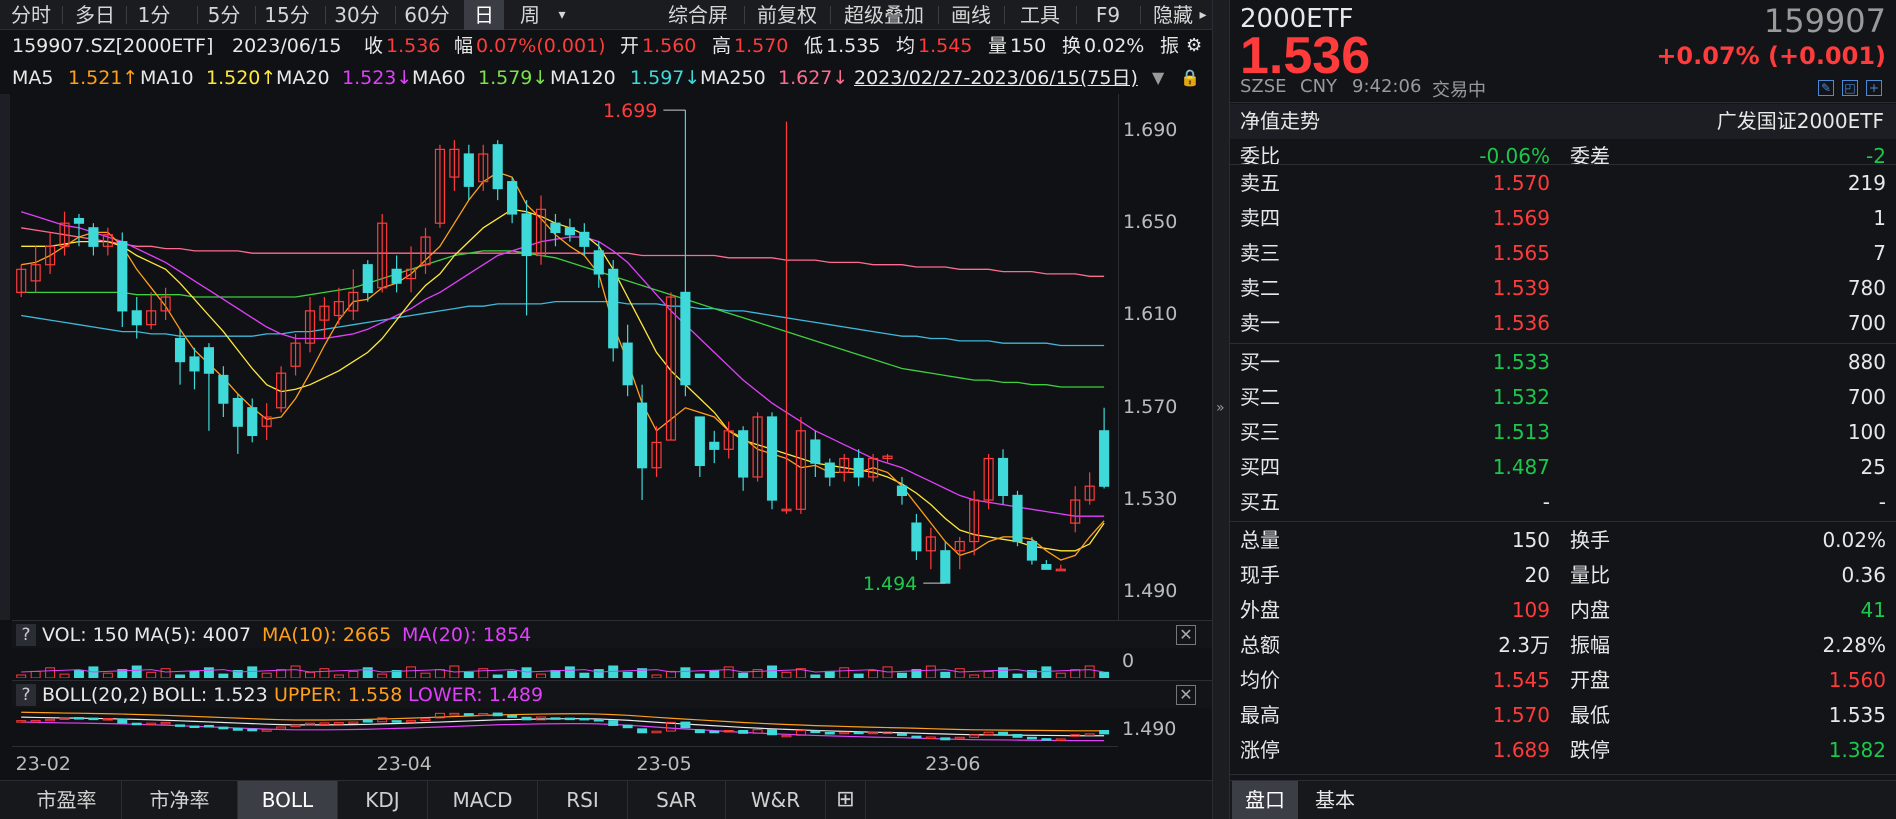 The width and height of the screenshot is (1896, 819). I want to click on super-overlay-button: 超级叠加, so click(884, 15).